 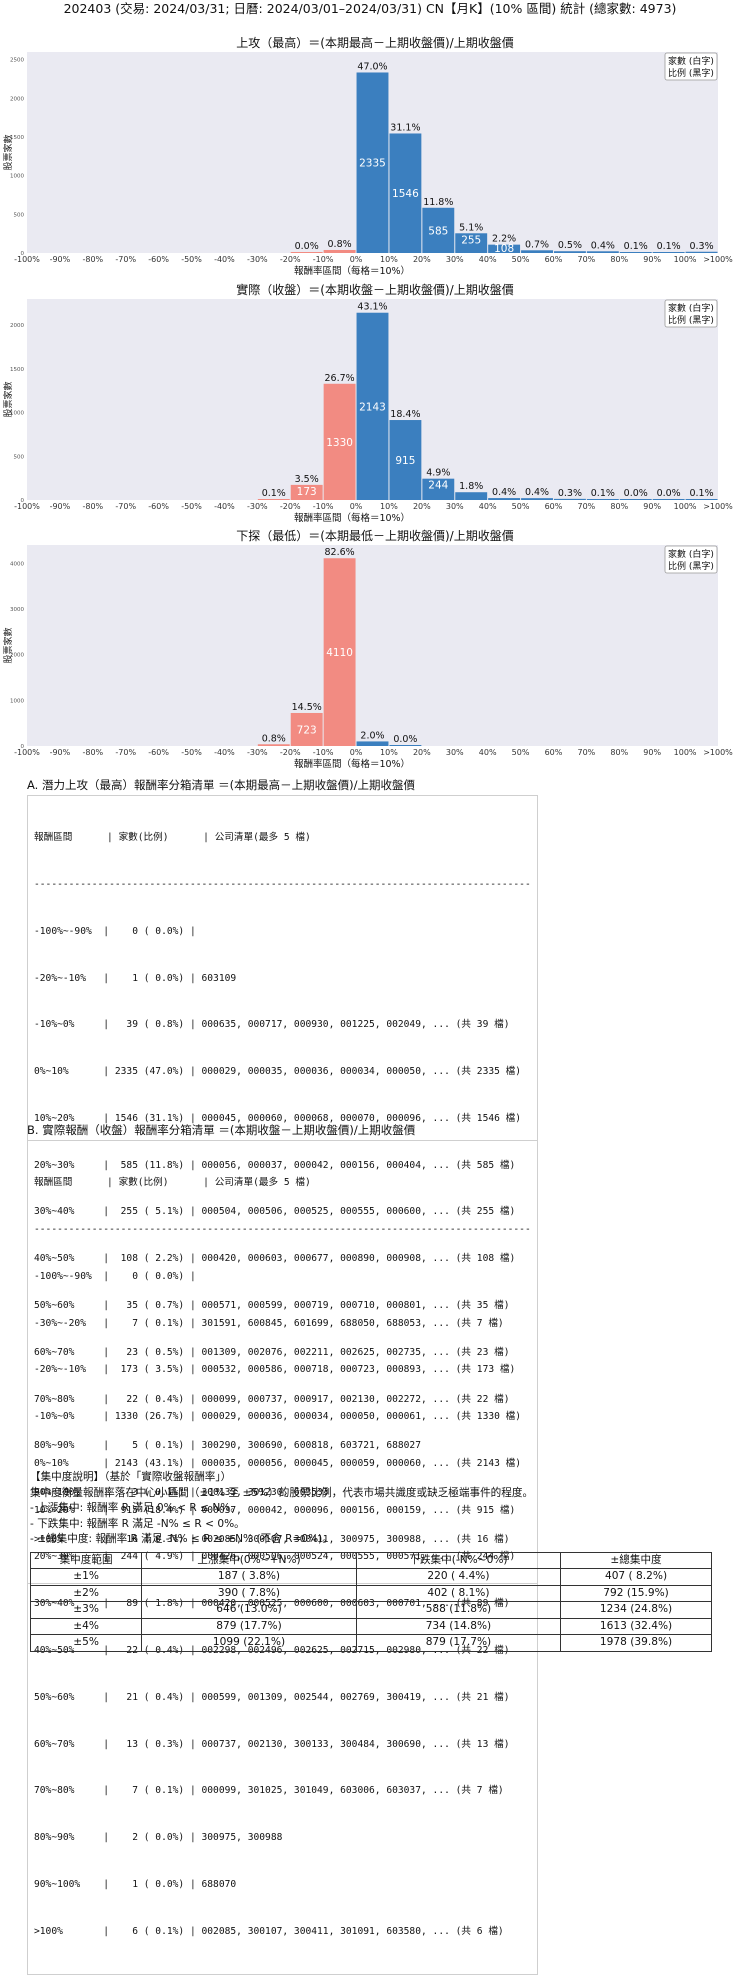 I want to click on bar-percent-label: 18.4%, so click(x=405, y=414).